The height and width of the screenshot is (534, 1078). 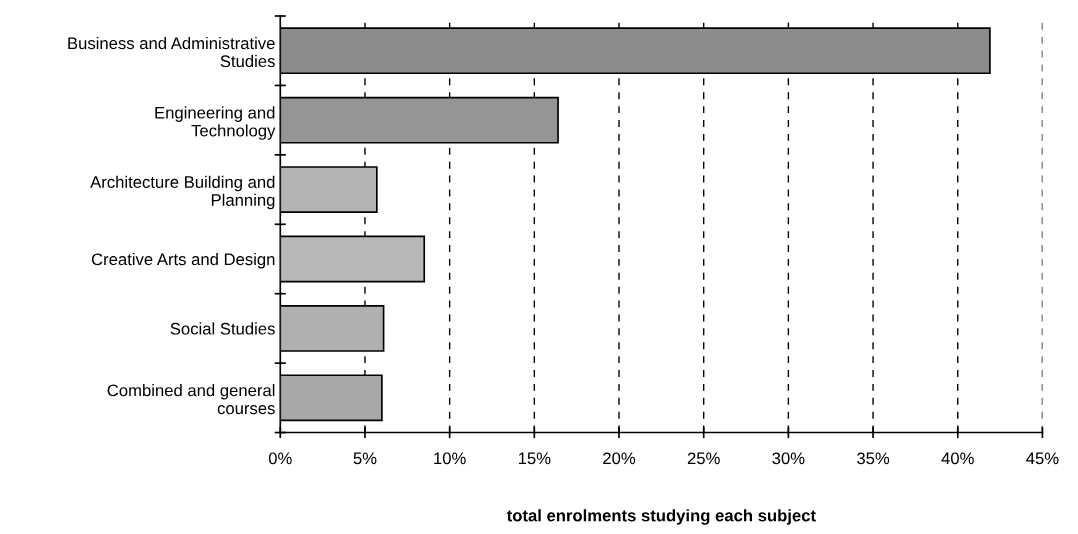 I want to click on x-tick-label: 20%, so click(x=619, y=458).